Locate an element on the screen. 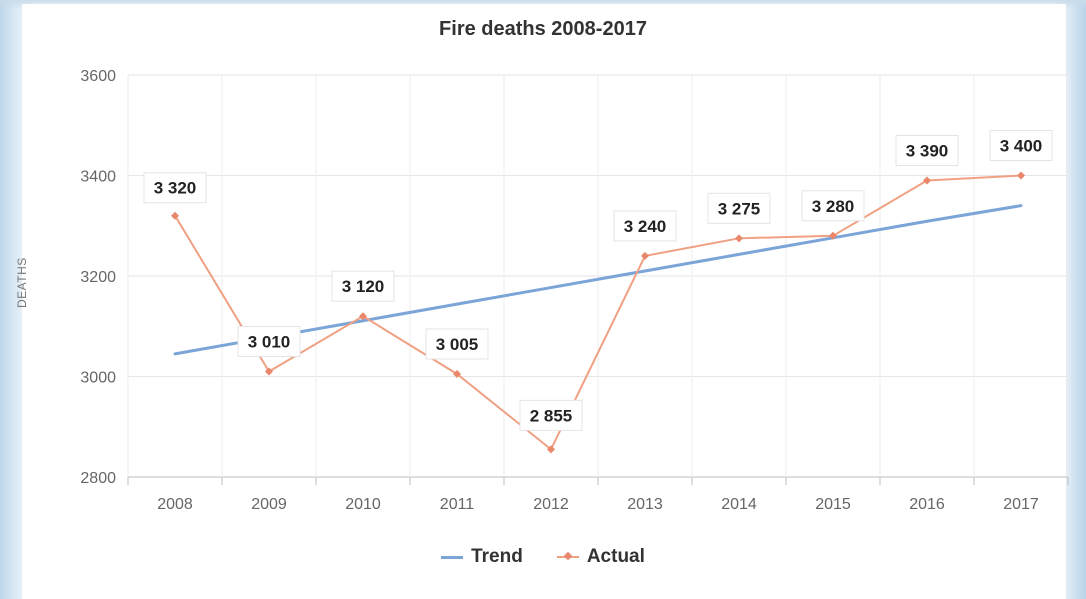 The image size is (1086, 599). data-label-text: 2 855 is located at coordinates (551, 415).